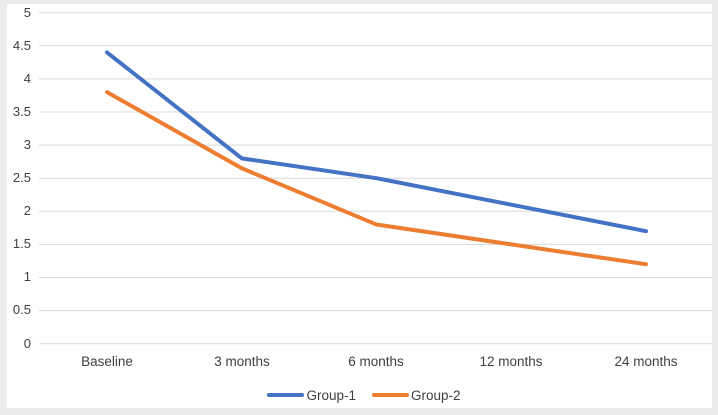 The image size is (718, 415). I want to click on legend-label: Group-2, so click(436, 395).